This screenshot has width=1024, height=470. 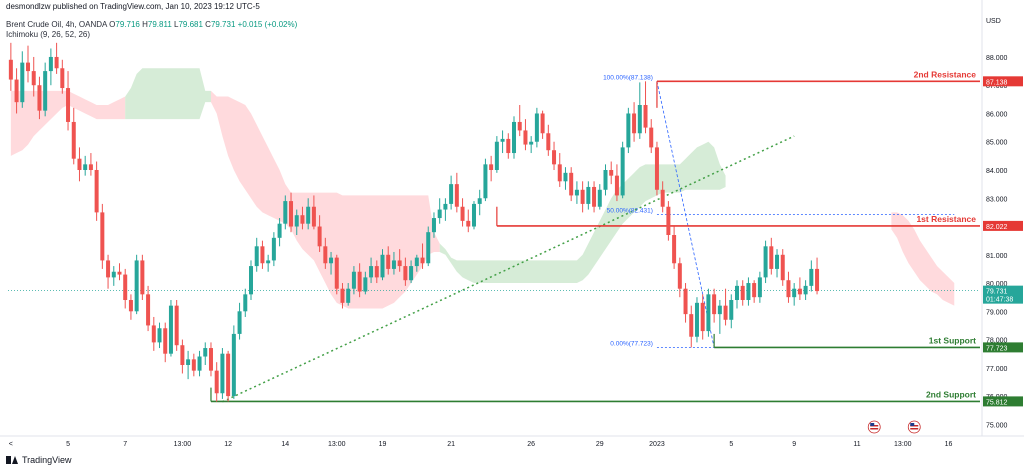 I want to click on x-tick-label: 12, so click(x=228, y=444).